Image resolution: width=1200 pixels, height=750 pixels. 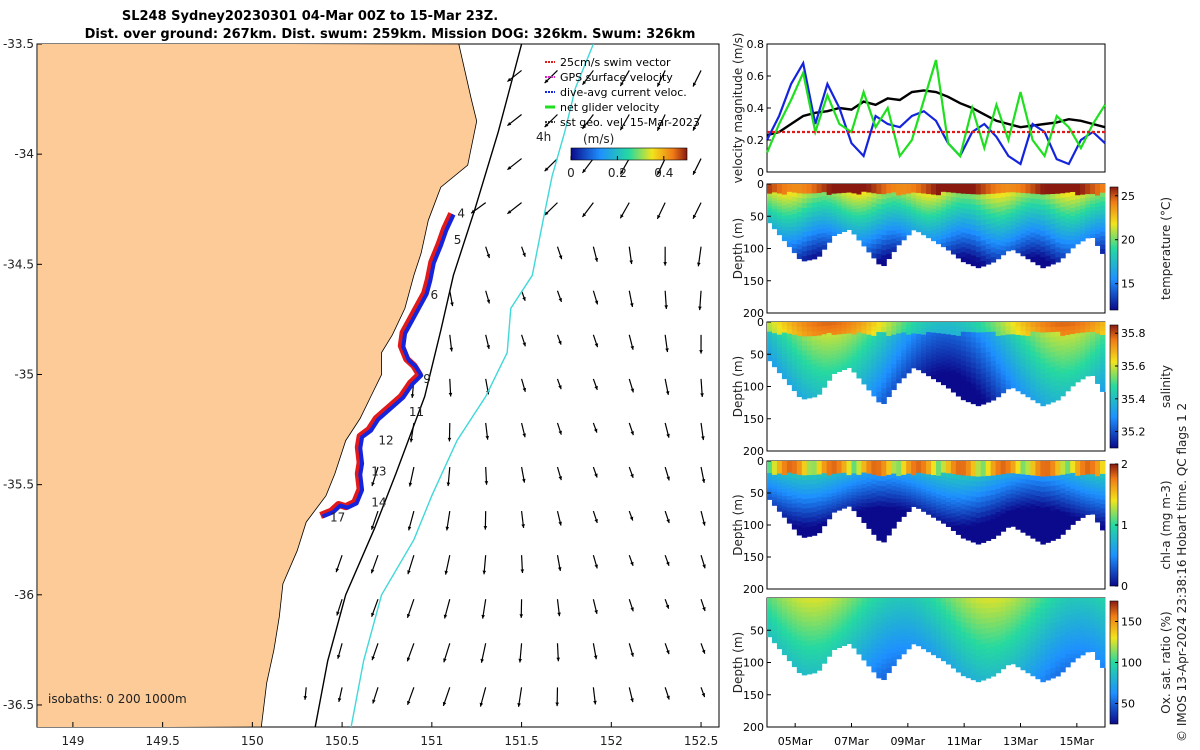 I want to click on track-day-labels: 4 5 6 9 11 12 13 14 17, so click(x=397, y=366).